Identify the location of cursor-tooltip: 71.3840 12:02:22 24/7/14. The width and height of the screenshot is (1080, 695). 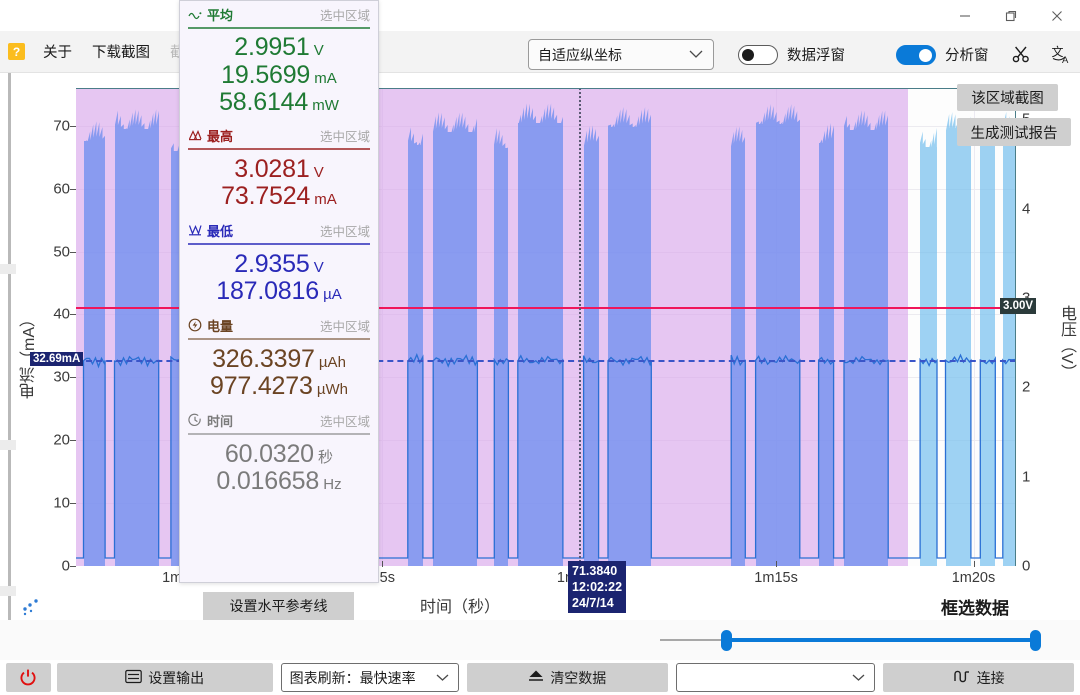
(597, 587).